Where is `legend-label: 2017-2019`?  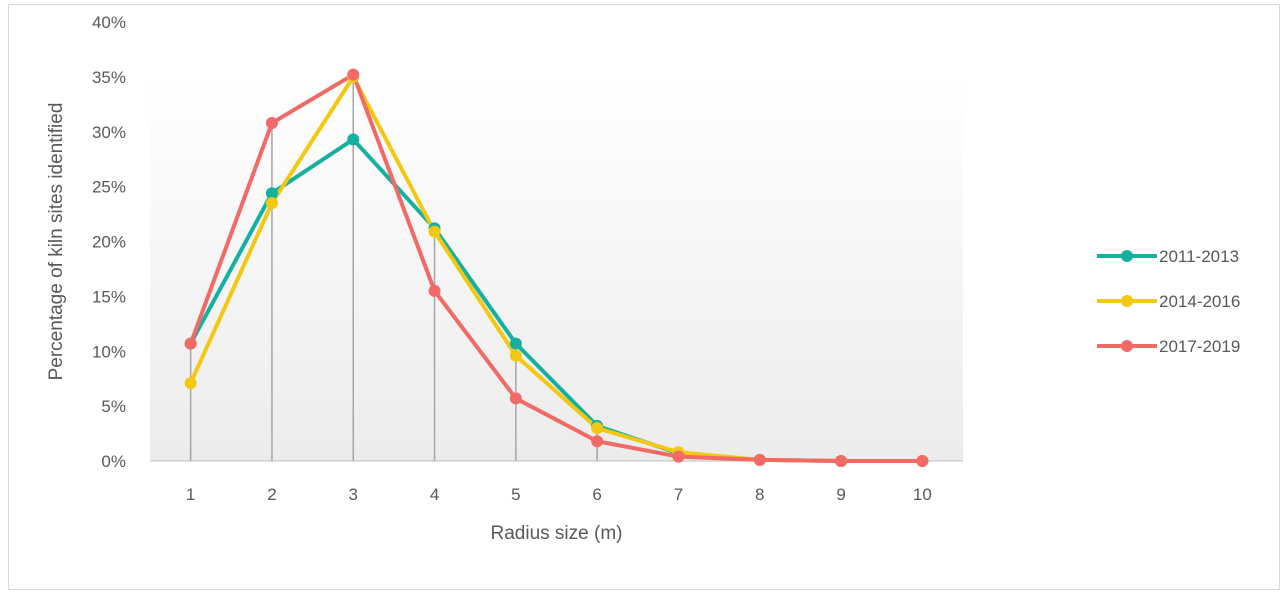
legend-label: 2017-2019 is located at coordinates (1199, 346).